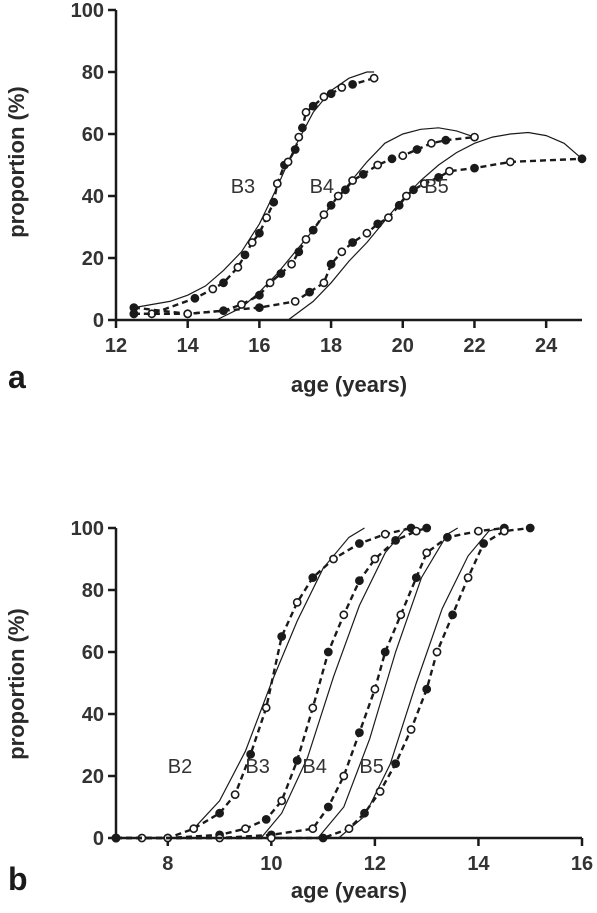  Describe the element at coordinates (93, 73) in the screenshot. I see `y-tick-label: 80` at that location.